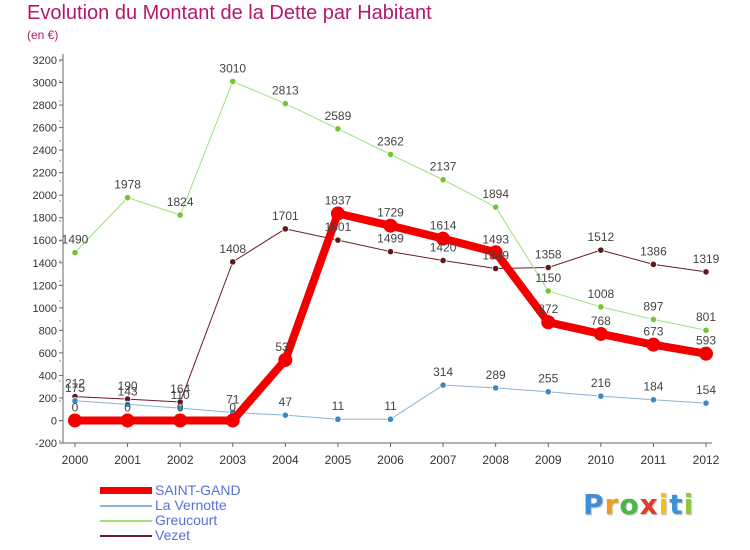 This screenshot has height=550, width=750. I want to click on data-label-vezet: 1408, so click(232, 249).